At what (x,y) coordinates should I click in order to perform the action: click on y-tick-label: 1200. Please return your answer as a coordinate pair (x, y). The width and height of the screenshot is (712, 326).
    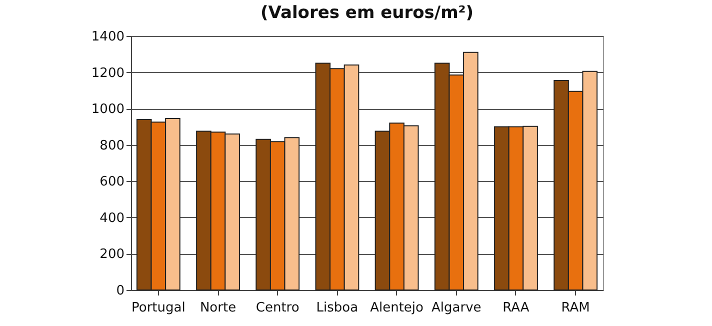
    Looking at the image, I should click on (107, 73).